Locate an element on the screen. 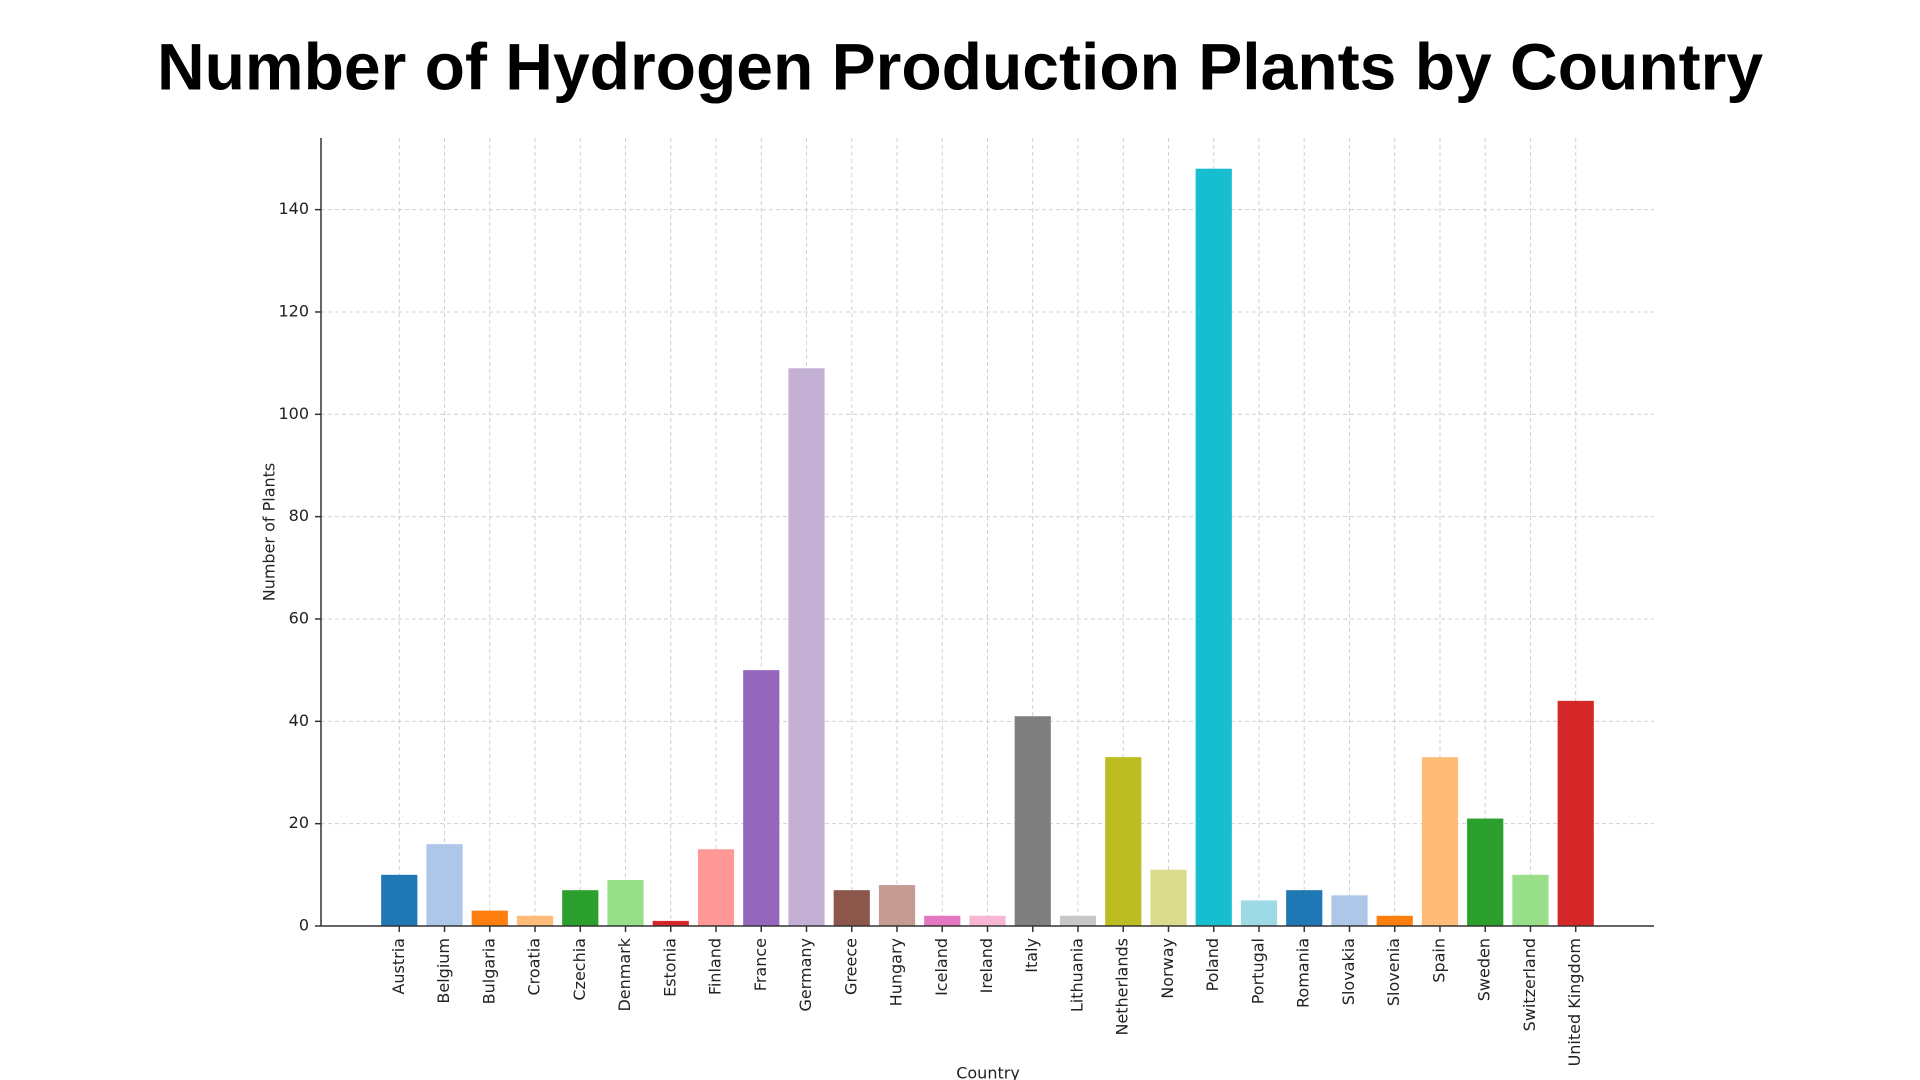 The width and height of the screenshot is (1920, 1080). x-tick-label: Belgium is located at coordinates (443, 971).